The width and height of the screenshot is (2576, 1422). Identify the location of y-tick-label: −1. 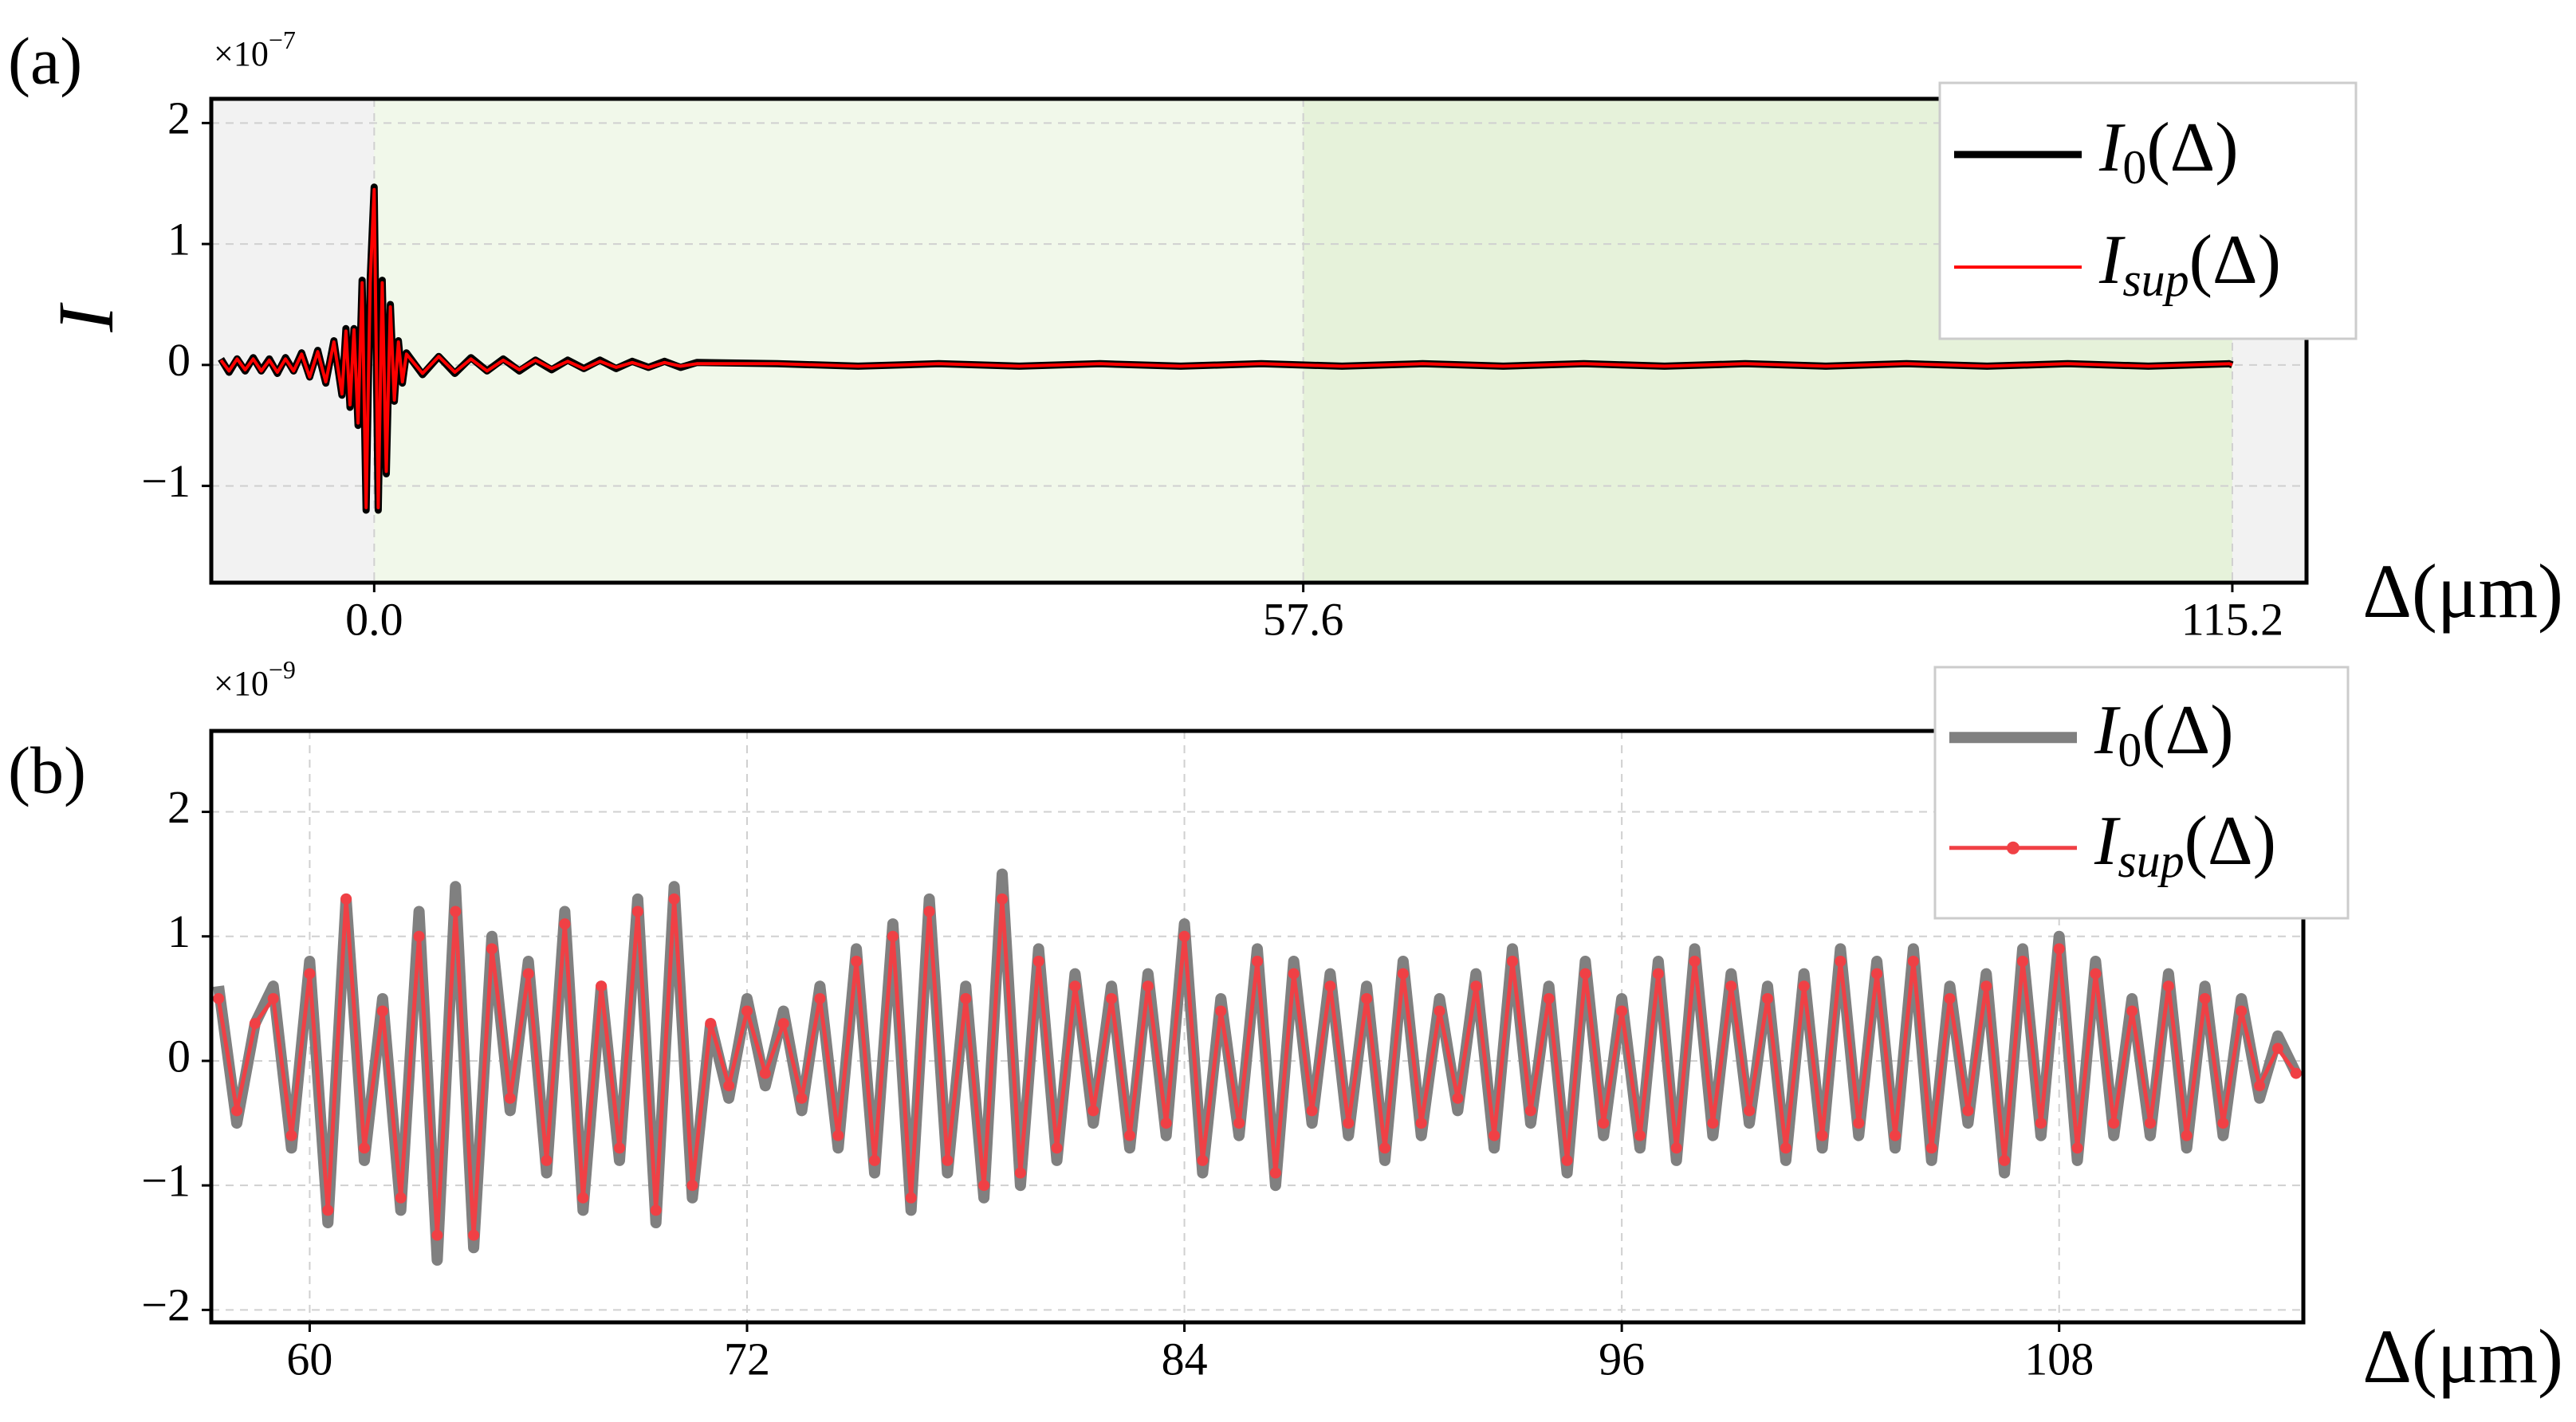
(166, 481).